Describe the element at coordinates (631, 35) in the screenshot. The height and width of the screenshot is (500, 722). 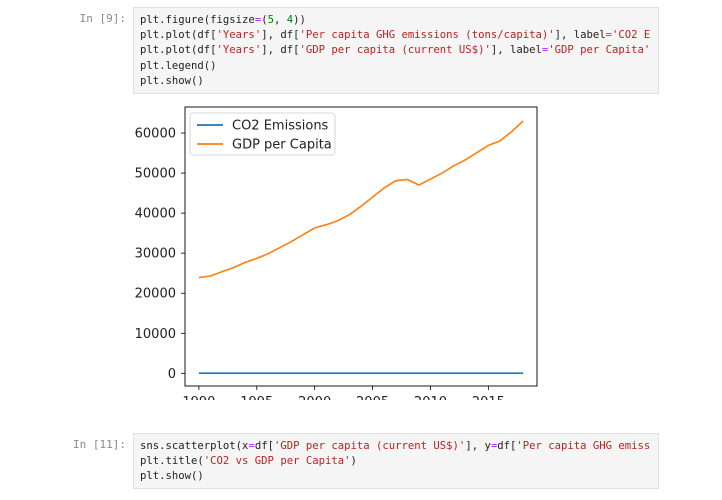
I see `code-token: 'CO2 E` at that location.